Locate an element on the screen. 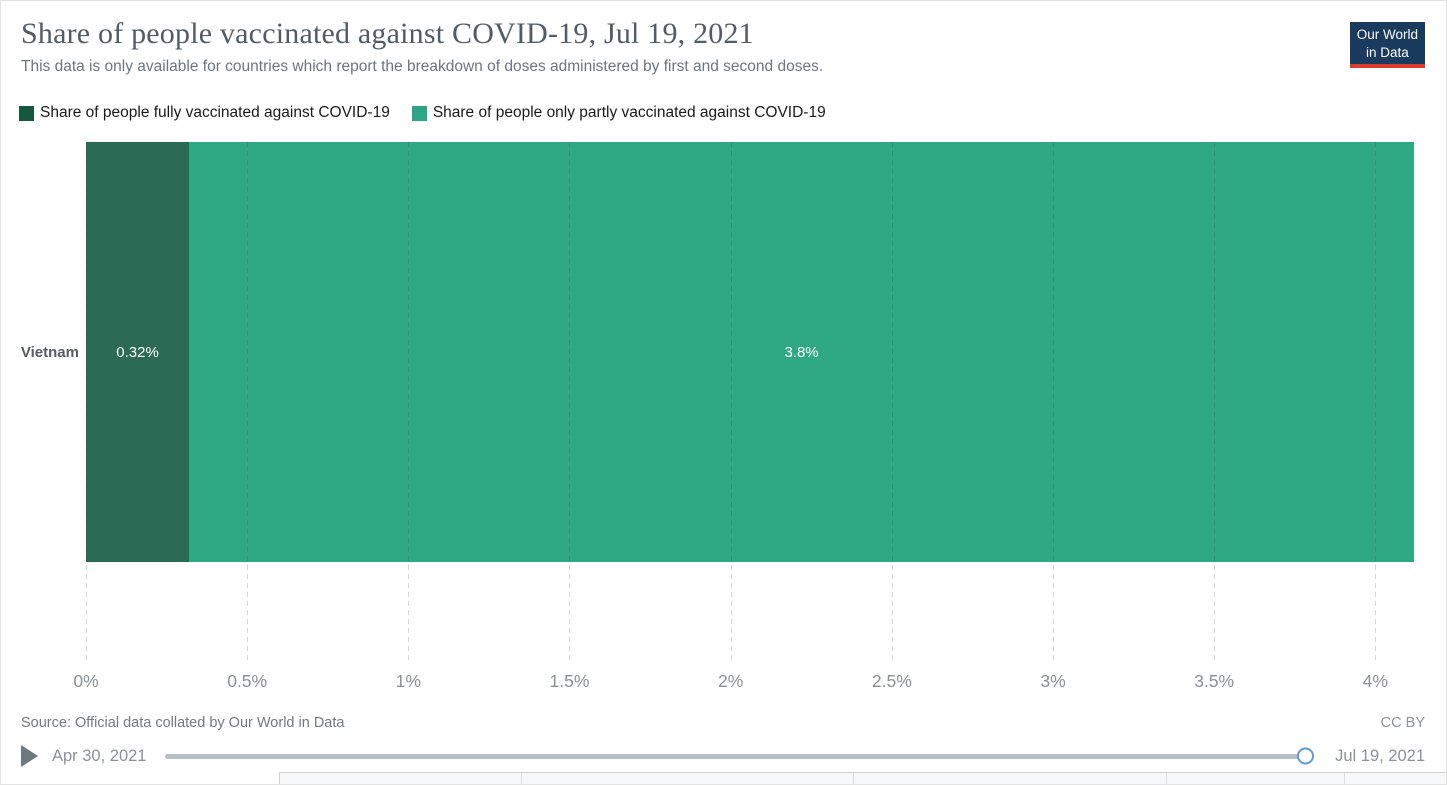 Image resolution: width=1447 pixels, height=785 pixels. x-tick-label: 1% is located at coordinates (408, 681).